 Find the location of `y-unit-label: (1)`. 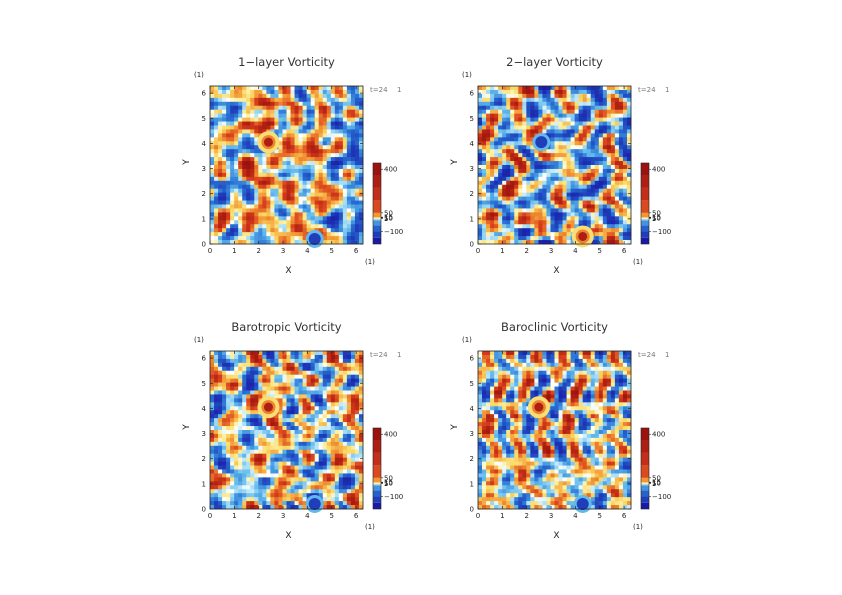

y-unit-label: (1) is located at coordinates (199, 75).